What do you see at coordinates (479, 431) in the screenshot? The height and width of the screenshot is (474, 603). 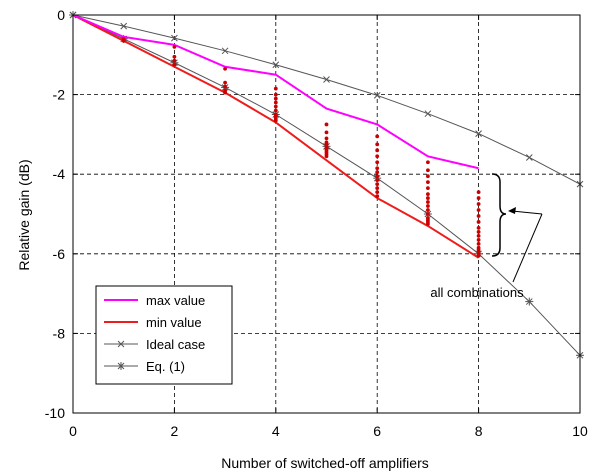 I see `x-tick-label: 8` at bounding box center [479, 431].